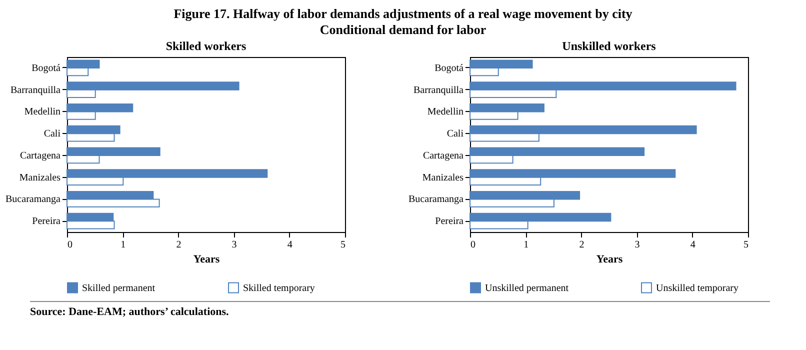  Describe the element at coordinates (206, 46) in the screenshot. I see `chart-title: Skilled workers` at that location.